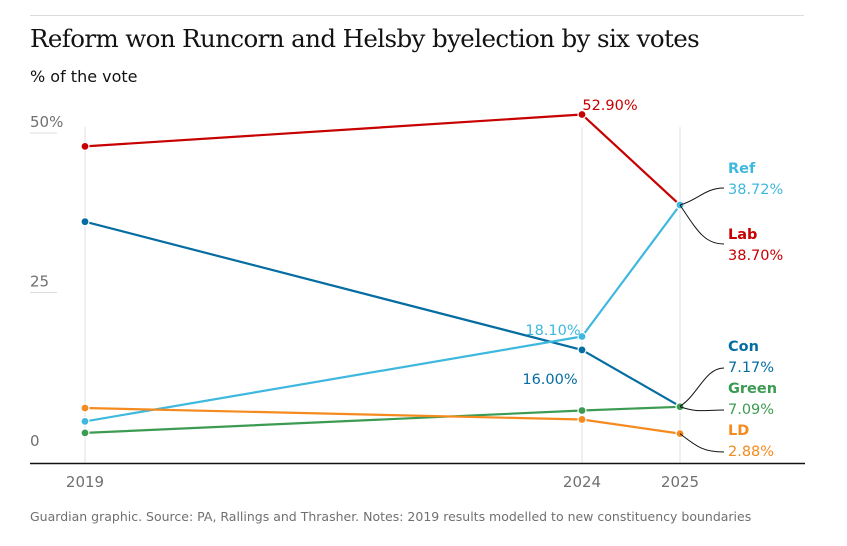 The height and width of the screenshot is (546, 847). Describe the element at coordinates (582, 114) in the screenshot. I see `point-lab-2024` at that location.